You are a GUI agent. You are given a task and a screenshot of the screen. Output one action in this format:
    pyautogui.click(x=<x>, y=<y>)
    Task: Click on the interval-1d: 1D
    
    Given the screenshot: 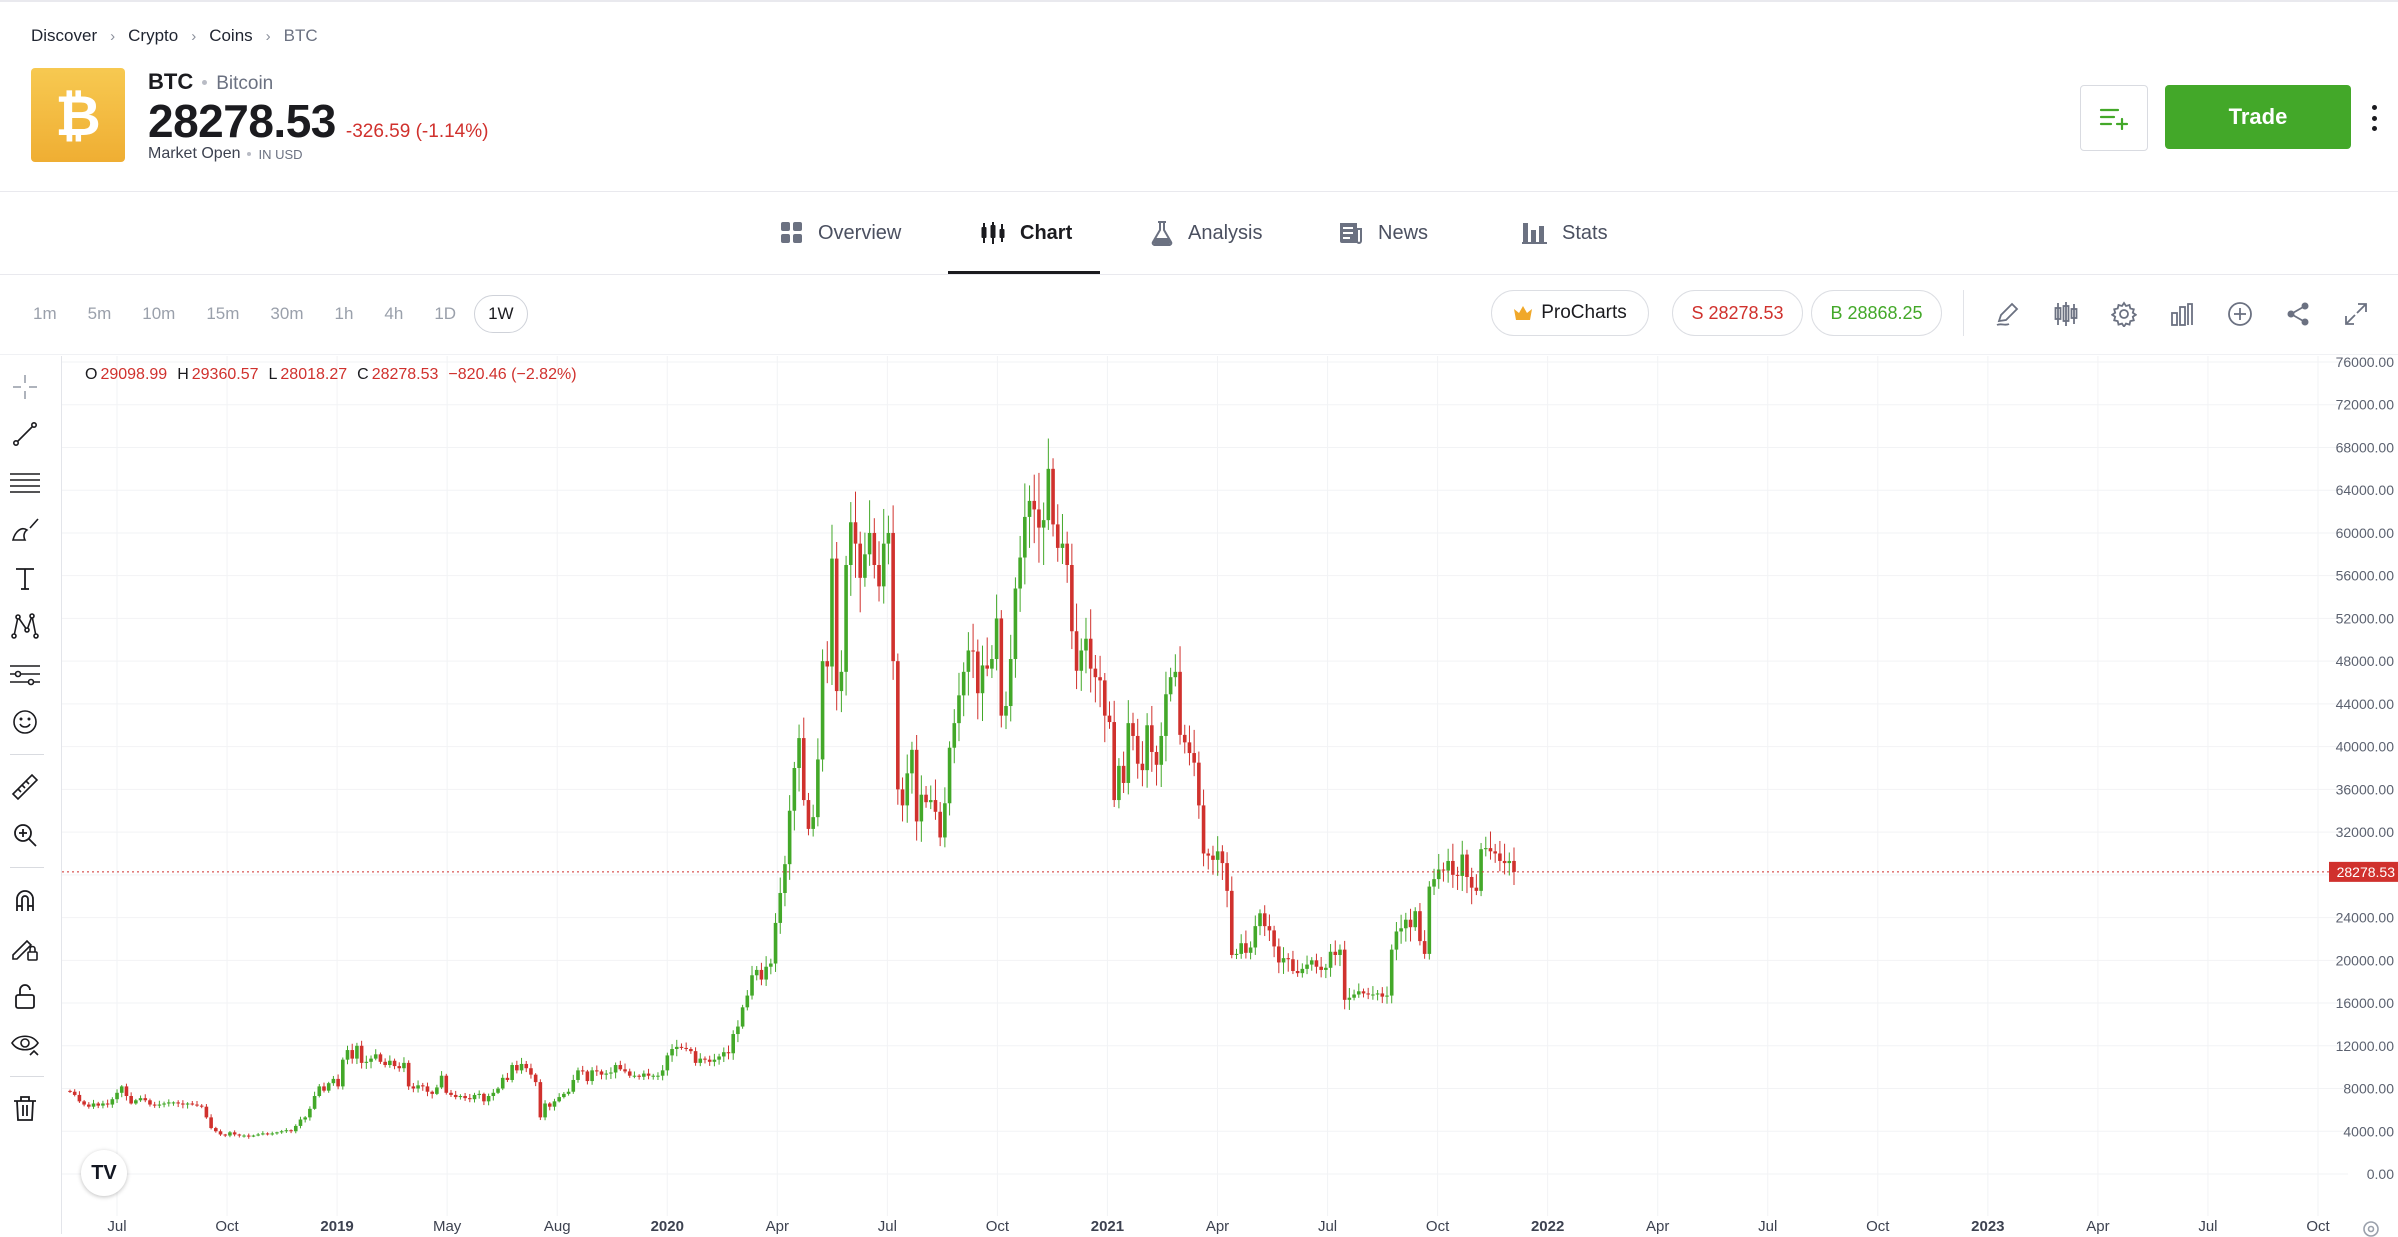 What is the action you would take?
    pyautogui.click(x=445, y=313)
    